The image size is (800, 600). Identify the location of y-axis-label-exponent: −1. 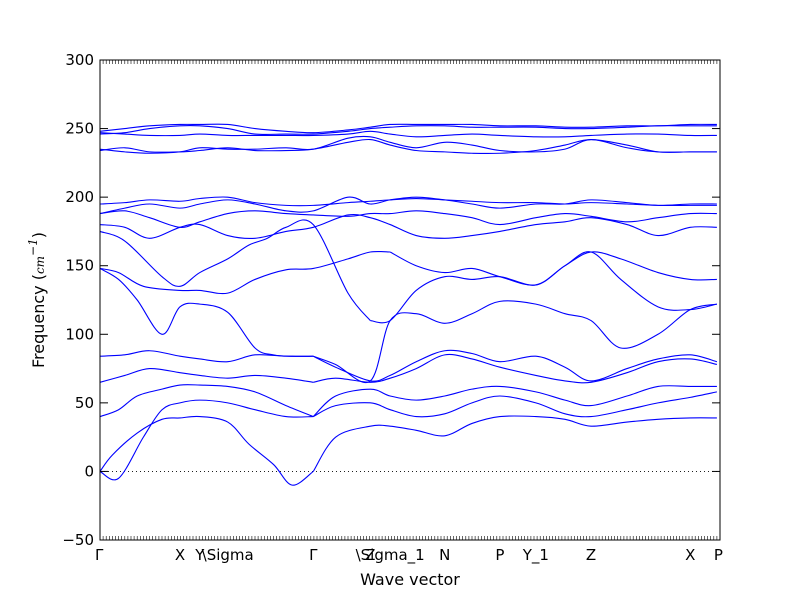
(33, 247).